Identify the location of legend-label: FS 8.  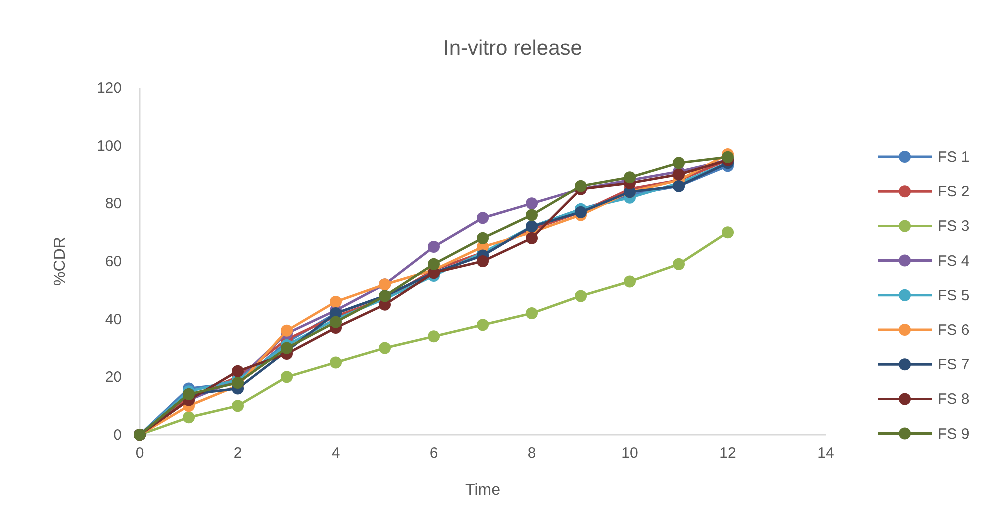
(954, 399).